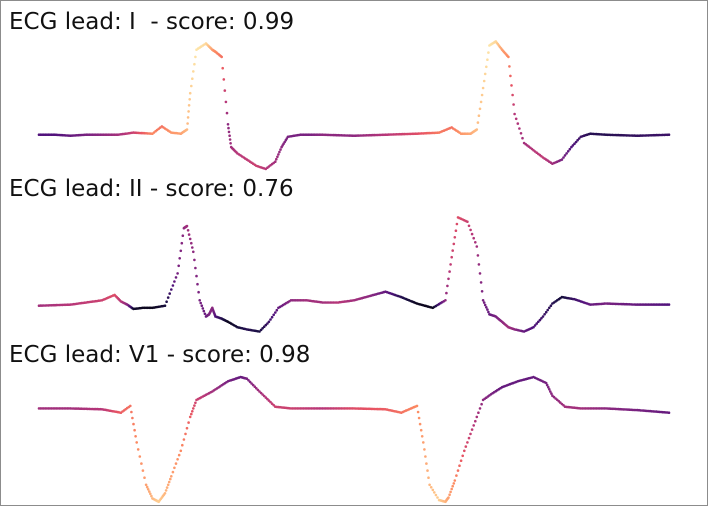 The image size is (708, 506). What do you see at coordinates (160, 355) in the screenshot?
I see `panel-title: ECG lead: V1 - score: 0.98` at bounding box center [160, 355].